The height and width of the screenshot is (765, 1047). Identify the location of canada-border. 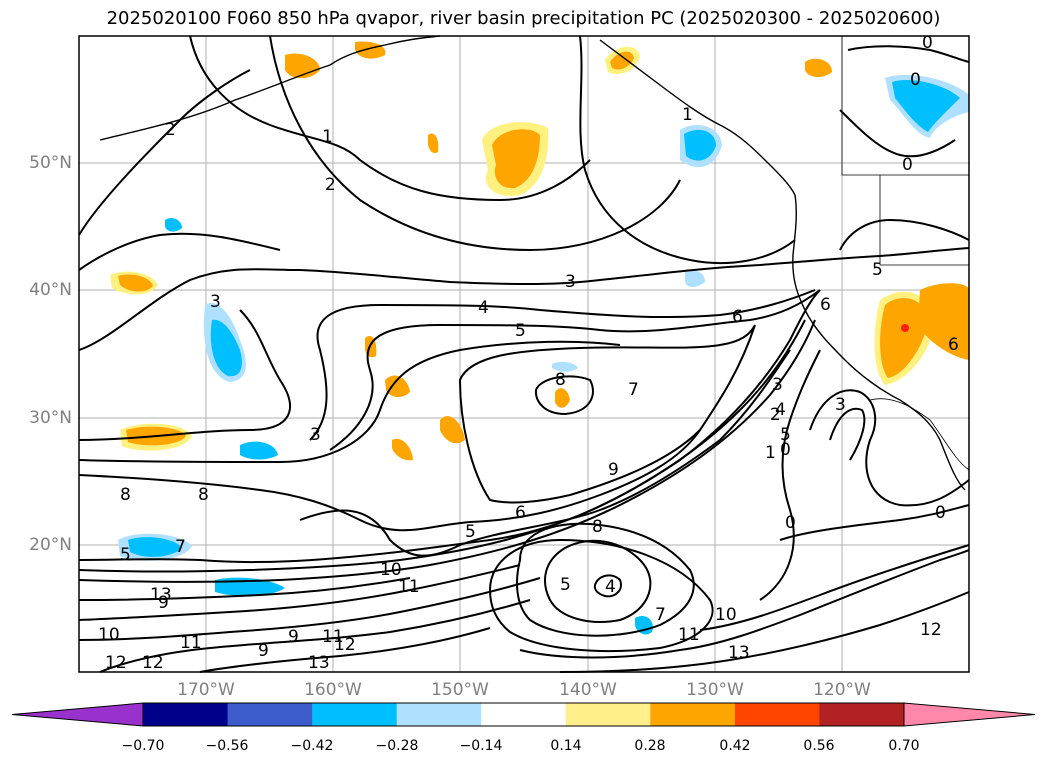
(905, 106).